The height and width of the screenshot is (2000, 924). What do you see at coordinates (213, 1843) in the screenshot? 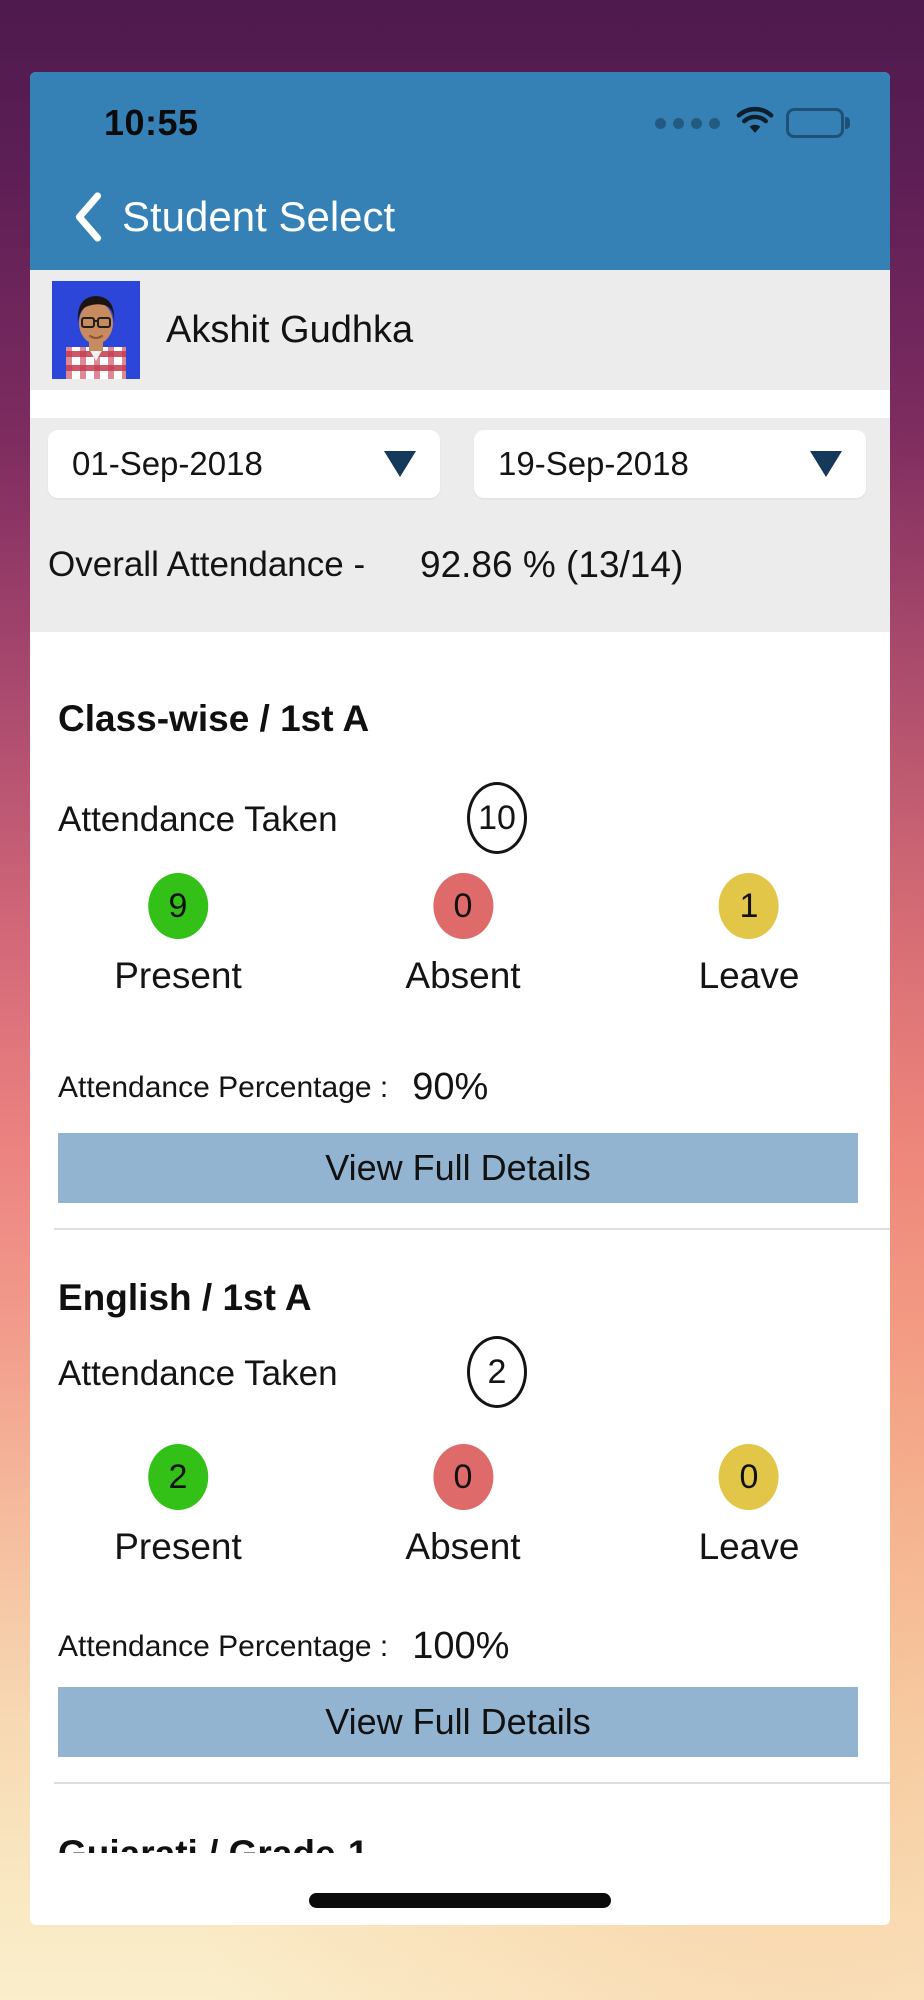
I see `section-title: Gujarati / Grade-1` at bounding box center [213, 1843].